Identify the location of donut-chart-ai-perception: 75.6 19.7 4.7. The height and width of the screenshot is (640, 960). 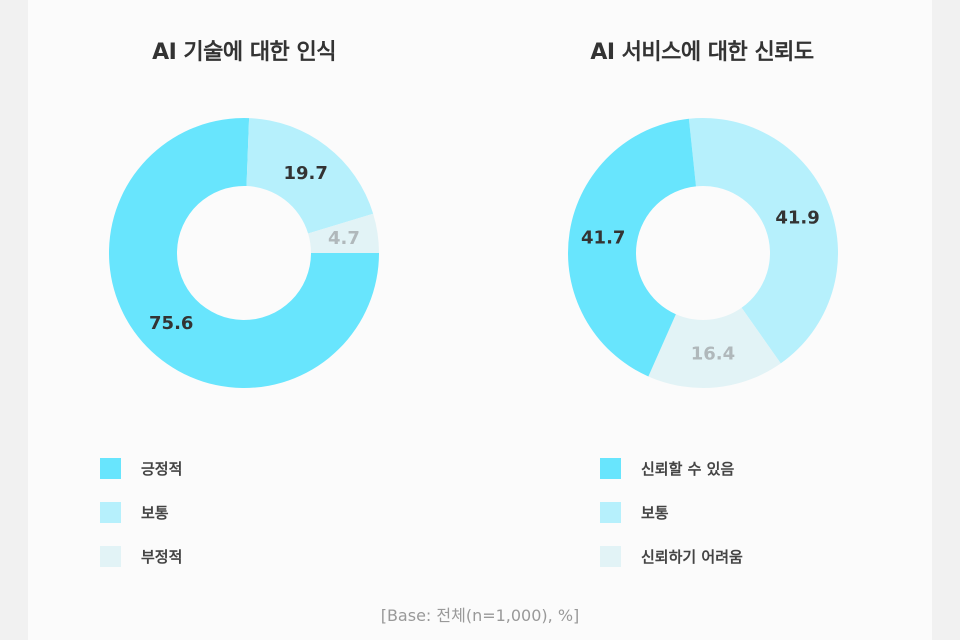
(243, 252).